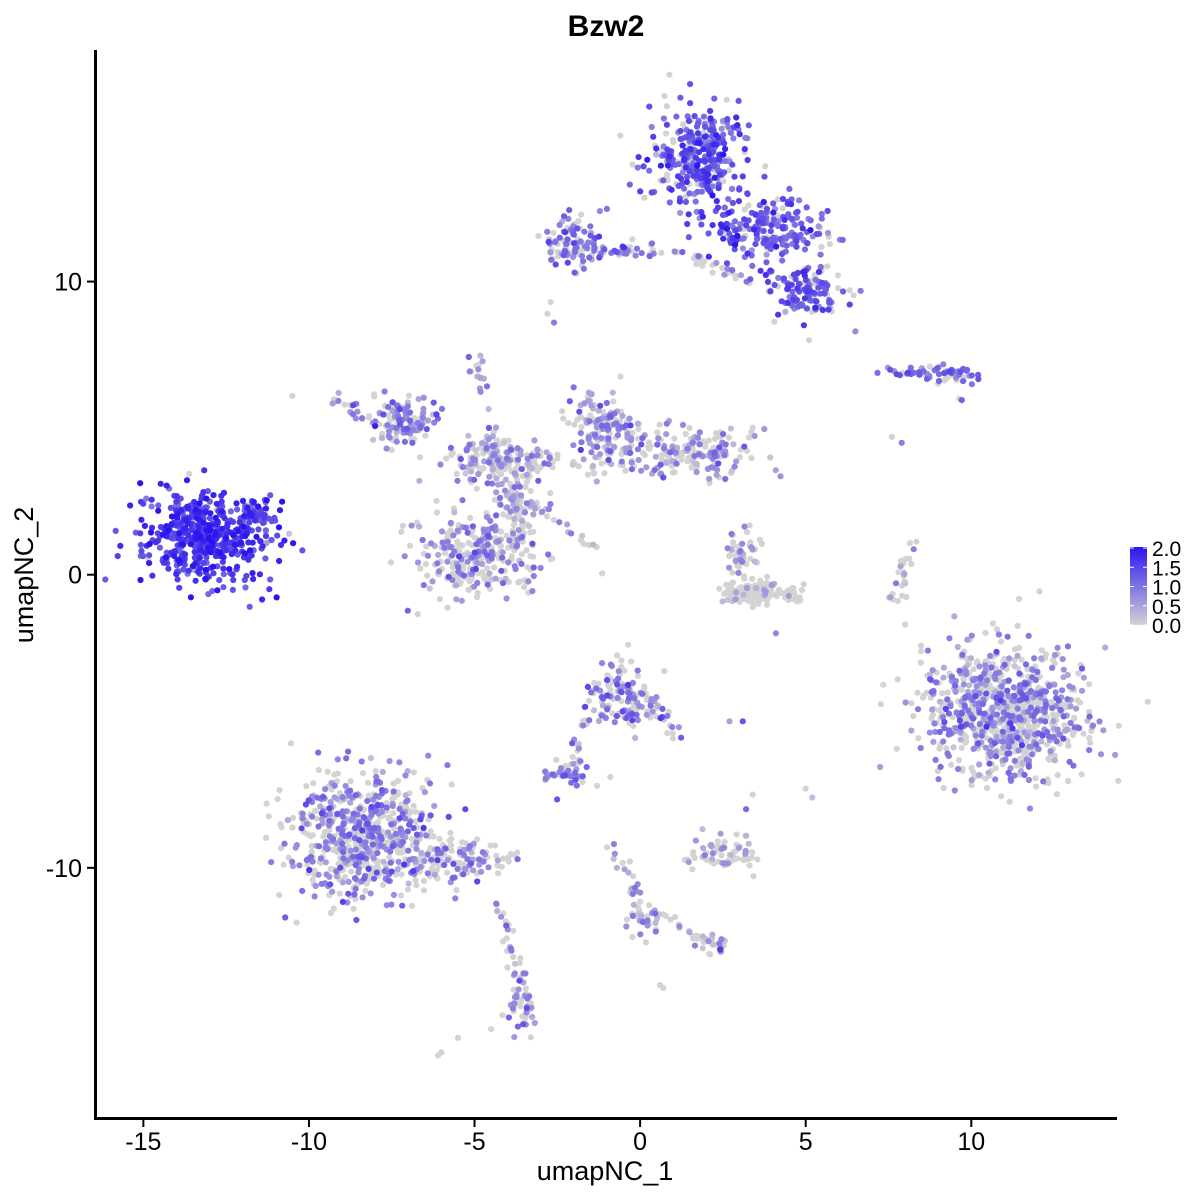  I want to click on x-axis-ticks: -15 -10 -5 0 5 10, so click(555, 1138).